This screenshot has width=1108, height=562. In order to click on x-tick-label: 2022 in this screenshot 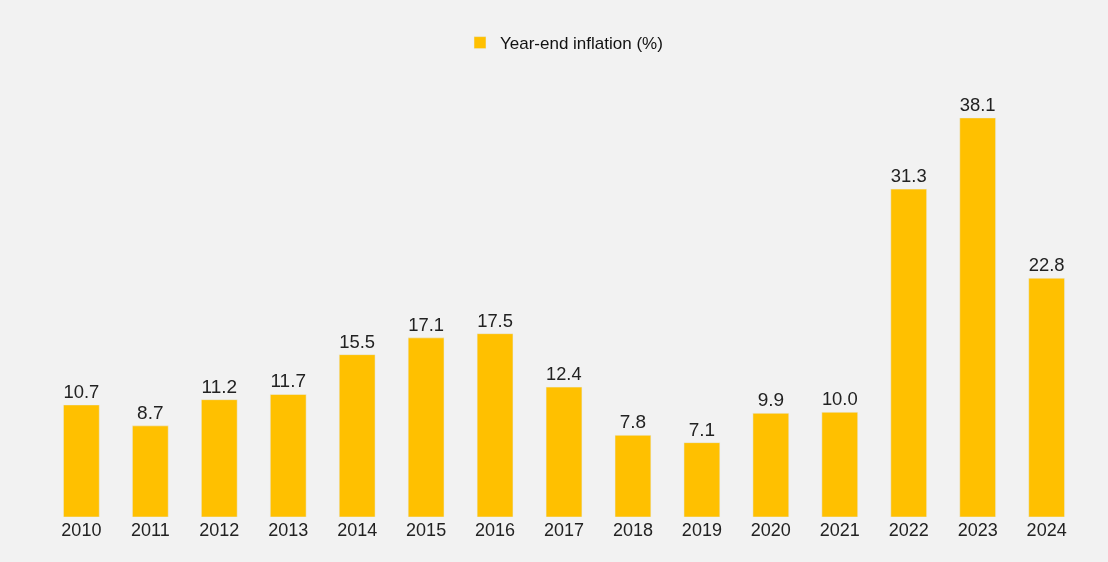, I will do `click(908, 530)`.